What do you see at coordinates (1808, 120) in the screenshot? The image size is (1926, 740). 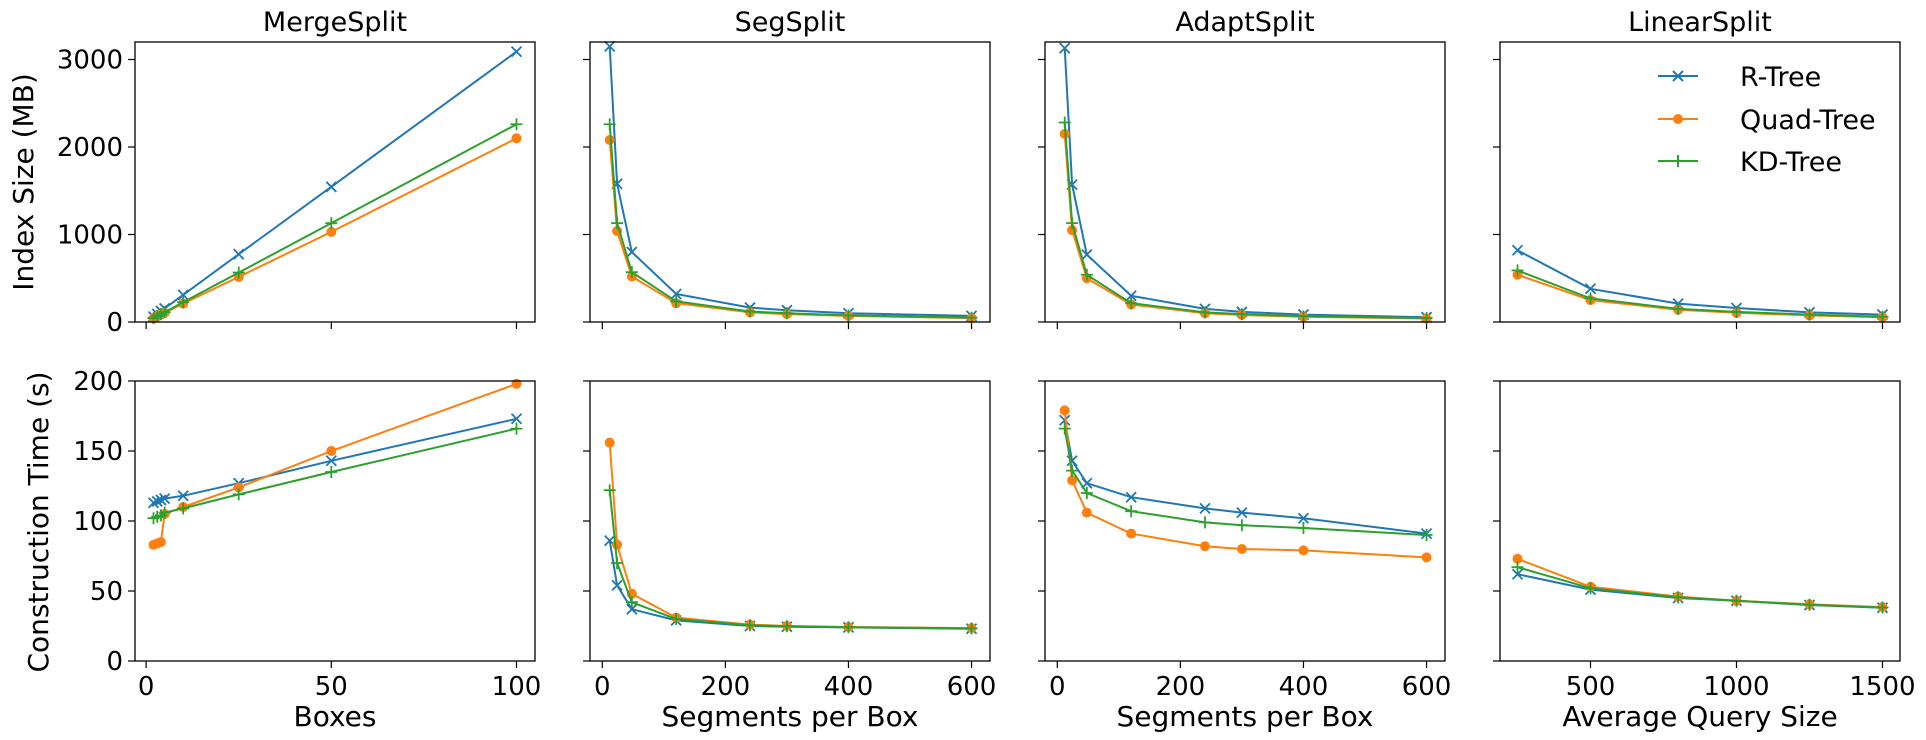 I see `legend-label-quad-tree: Quad-Tree` at bounding box center [1808, 120].